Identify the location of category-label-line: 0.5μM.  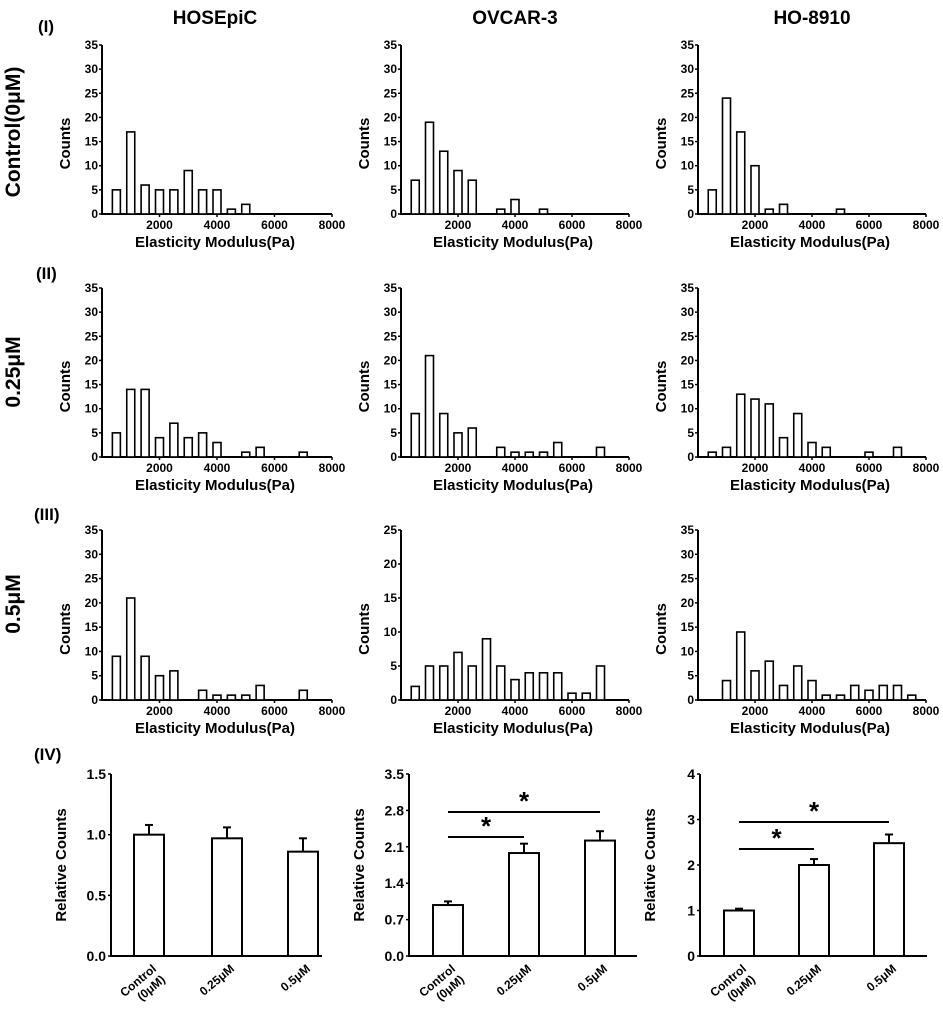
(881, 978).